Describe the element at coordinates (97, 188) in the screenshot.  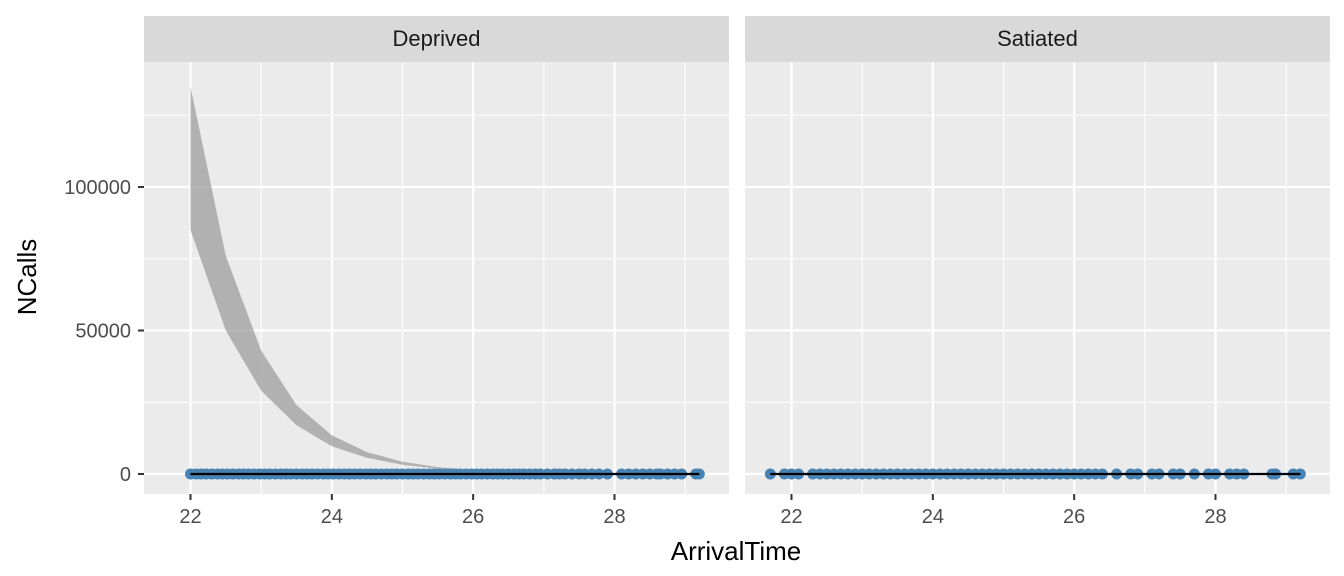
I see `y-tick-label: 100000` at that location.